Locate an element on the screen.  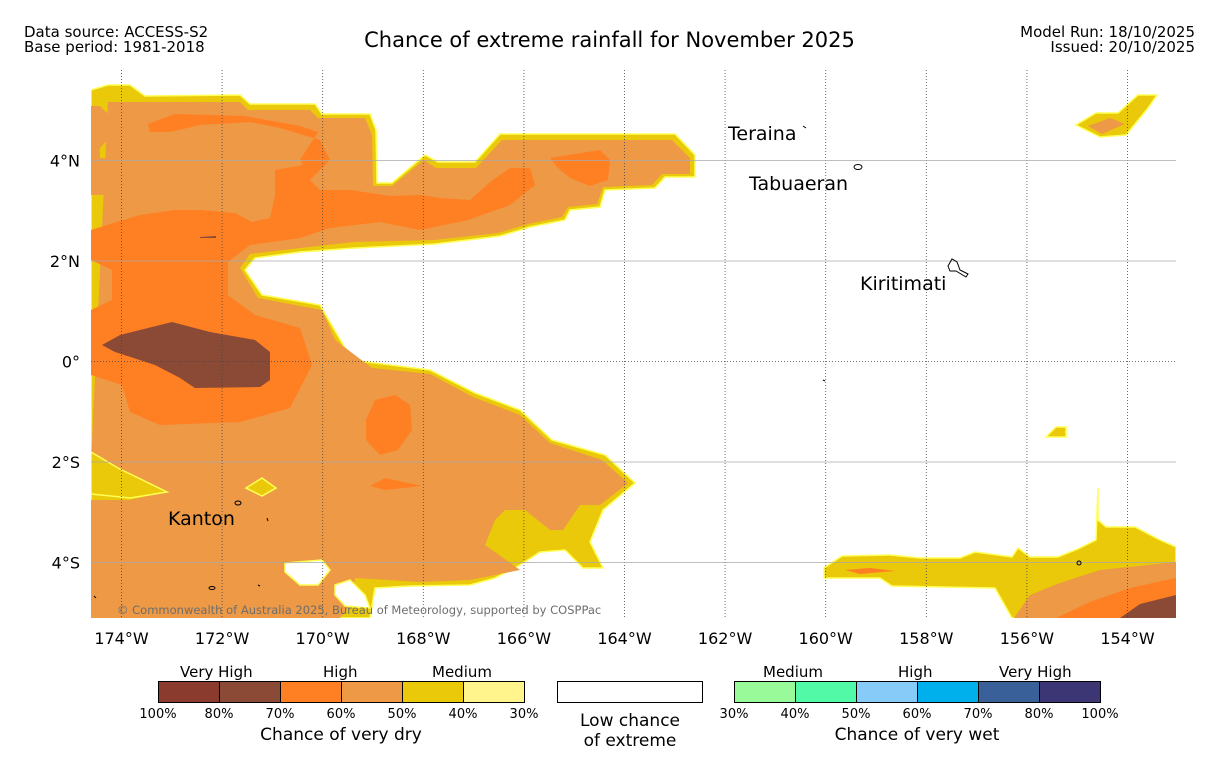
longitude-tick-label: 170°W is located at coordinates (323, 638).